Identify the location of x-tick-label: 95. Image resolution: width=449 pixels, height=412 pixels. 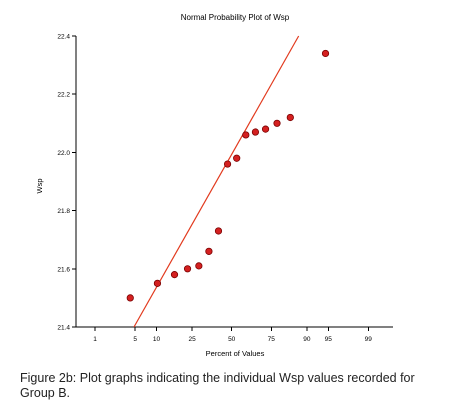
(329, 339).